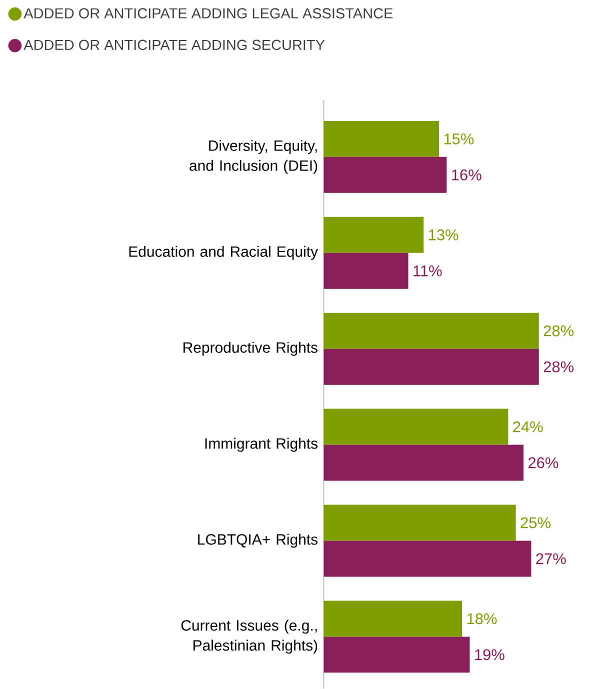 The image size is (606, 689). I want to click on y-tick-label: Immigrant Rights, so click(262, 445).